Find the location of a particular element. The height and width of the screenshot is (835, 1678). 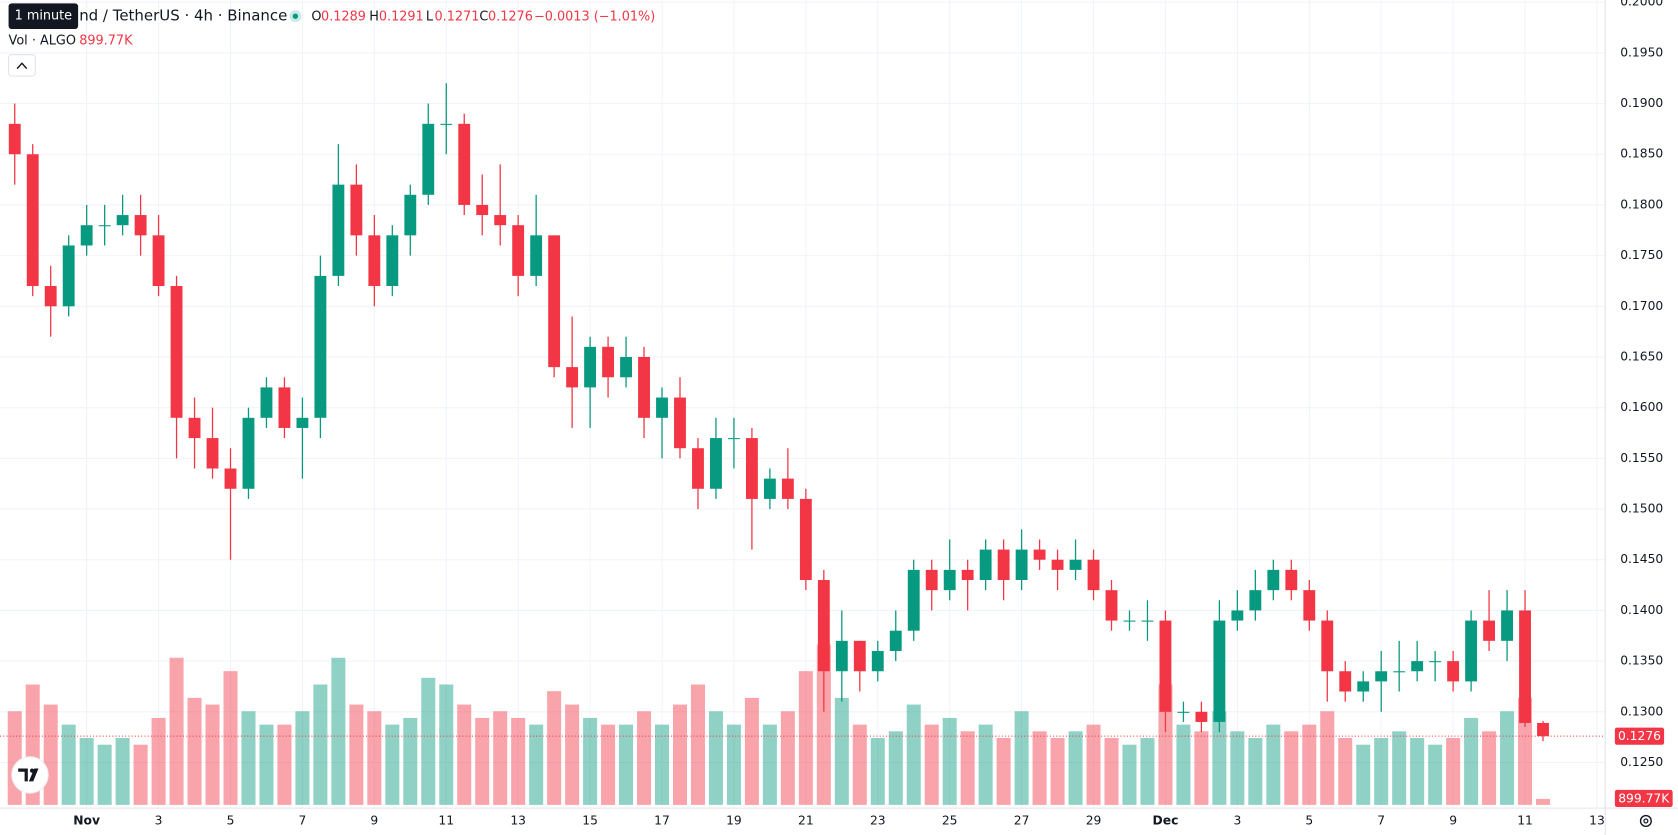

x-tick-label: 17 is located at coordinates (662, 820).